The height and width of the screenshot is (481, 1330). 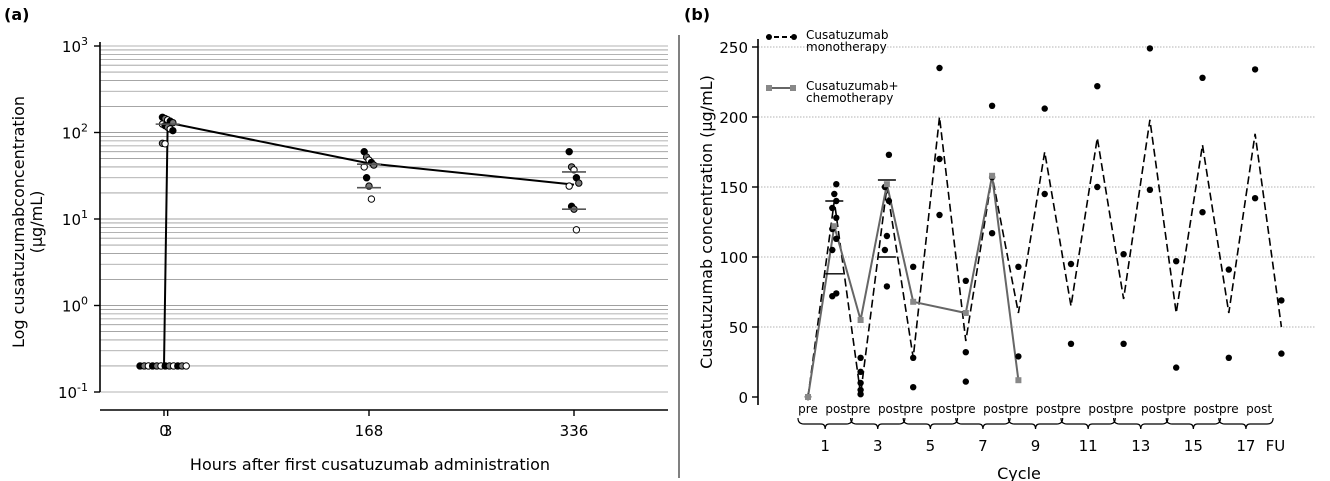 What do you see at coordinates (1088, 446) in the screenshot?
I see `cycle-label: 11` at bounding box center [1088, 446].